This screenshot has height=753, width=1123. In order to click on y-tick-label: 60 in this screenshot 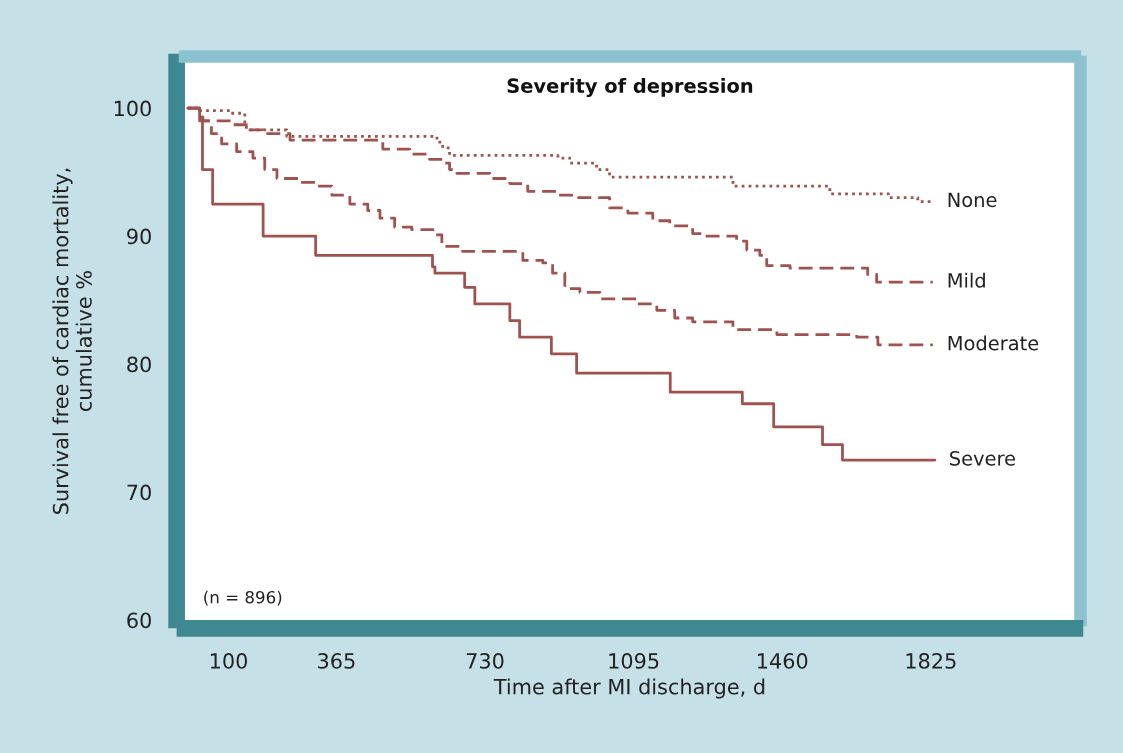, I will do `click(139, 620)`.